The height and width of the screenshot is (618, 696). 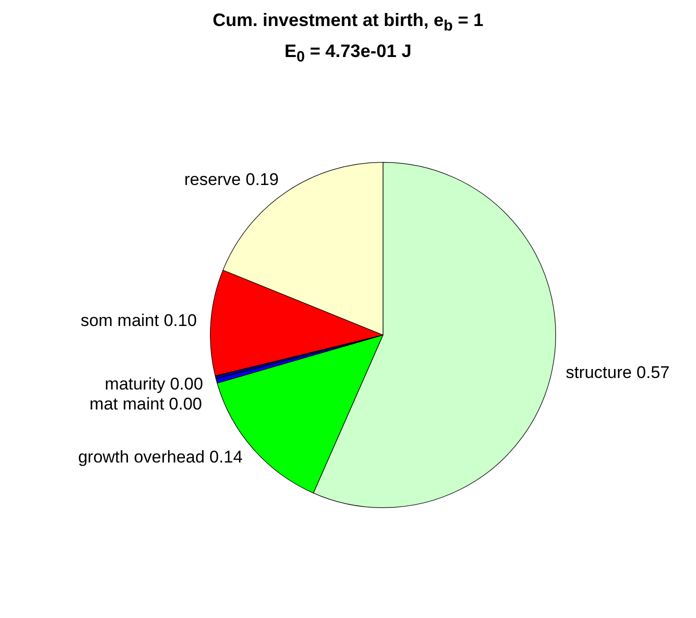 I want to click on slice-label: reserve 0.19, so click(x=231, y=180).